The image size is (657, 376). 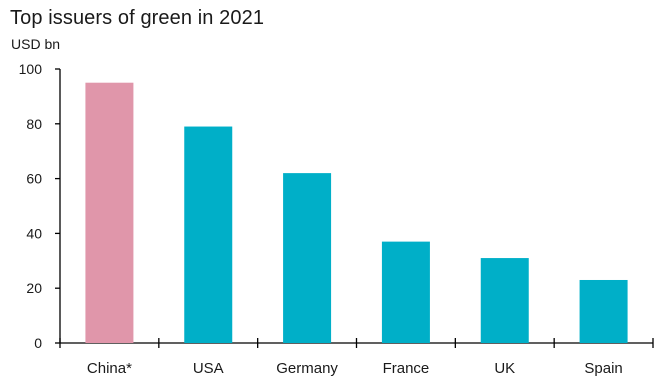 What do you see at coordinates (34, 179) in the screenshot?
I see `y-tick-label: 60` at bounding box center [34, 179].